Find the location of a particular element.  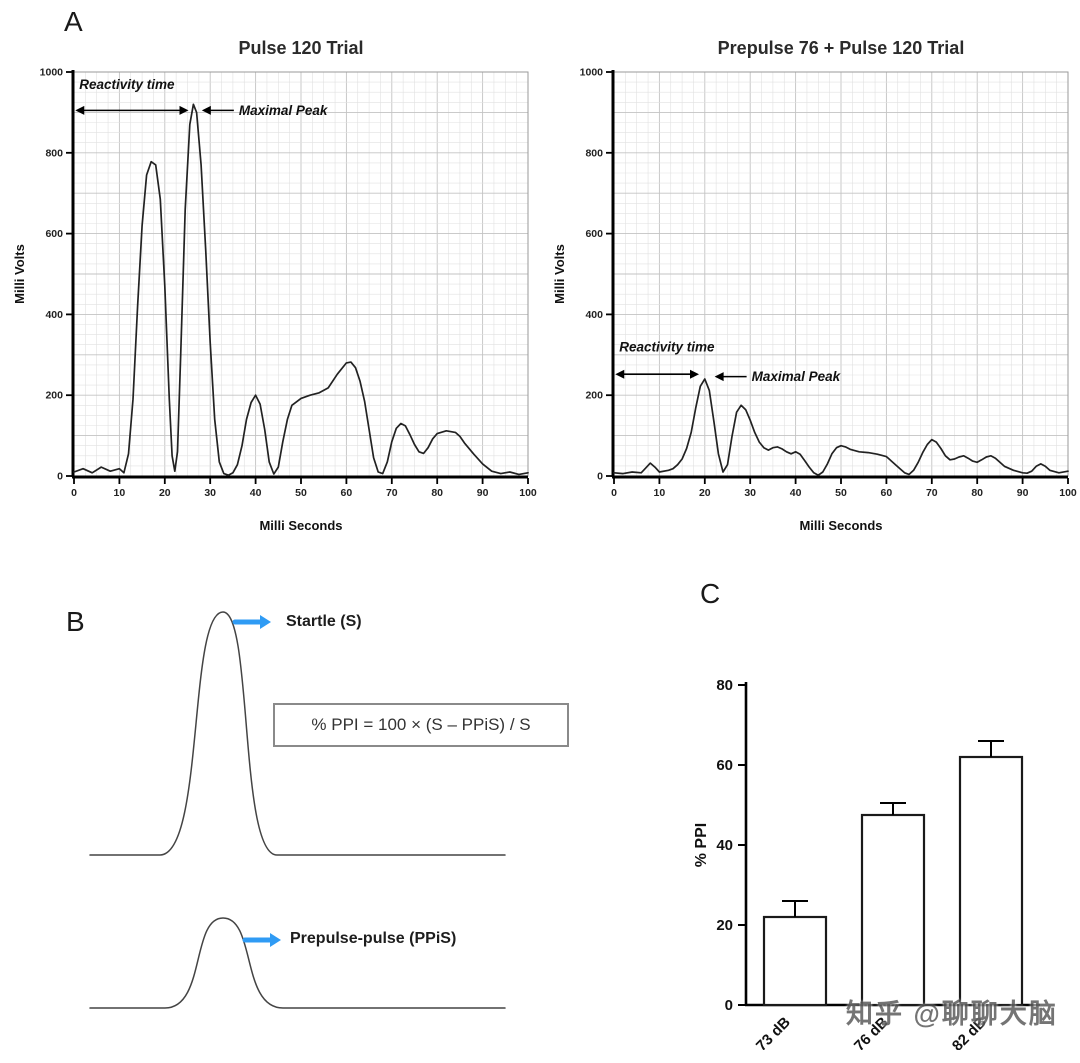

x-category-label: 73 dB is located at coordinates (773, 1032).